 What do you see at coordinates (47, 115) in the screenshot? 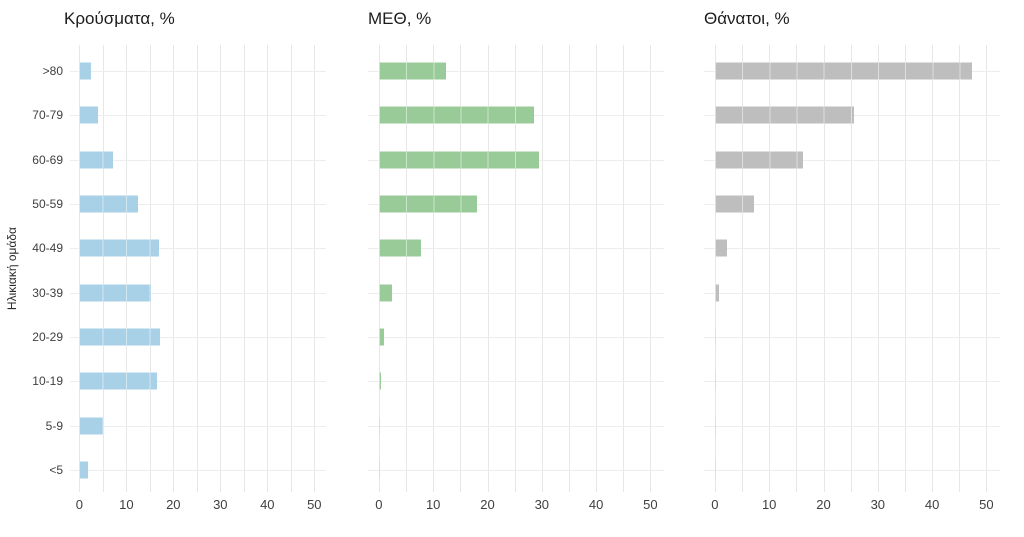
I see `y-tick-label: 70-79` at bounding box center [47, 115].